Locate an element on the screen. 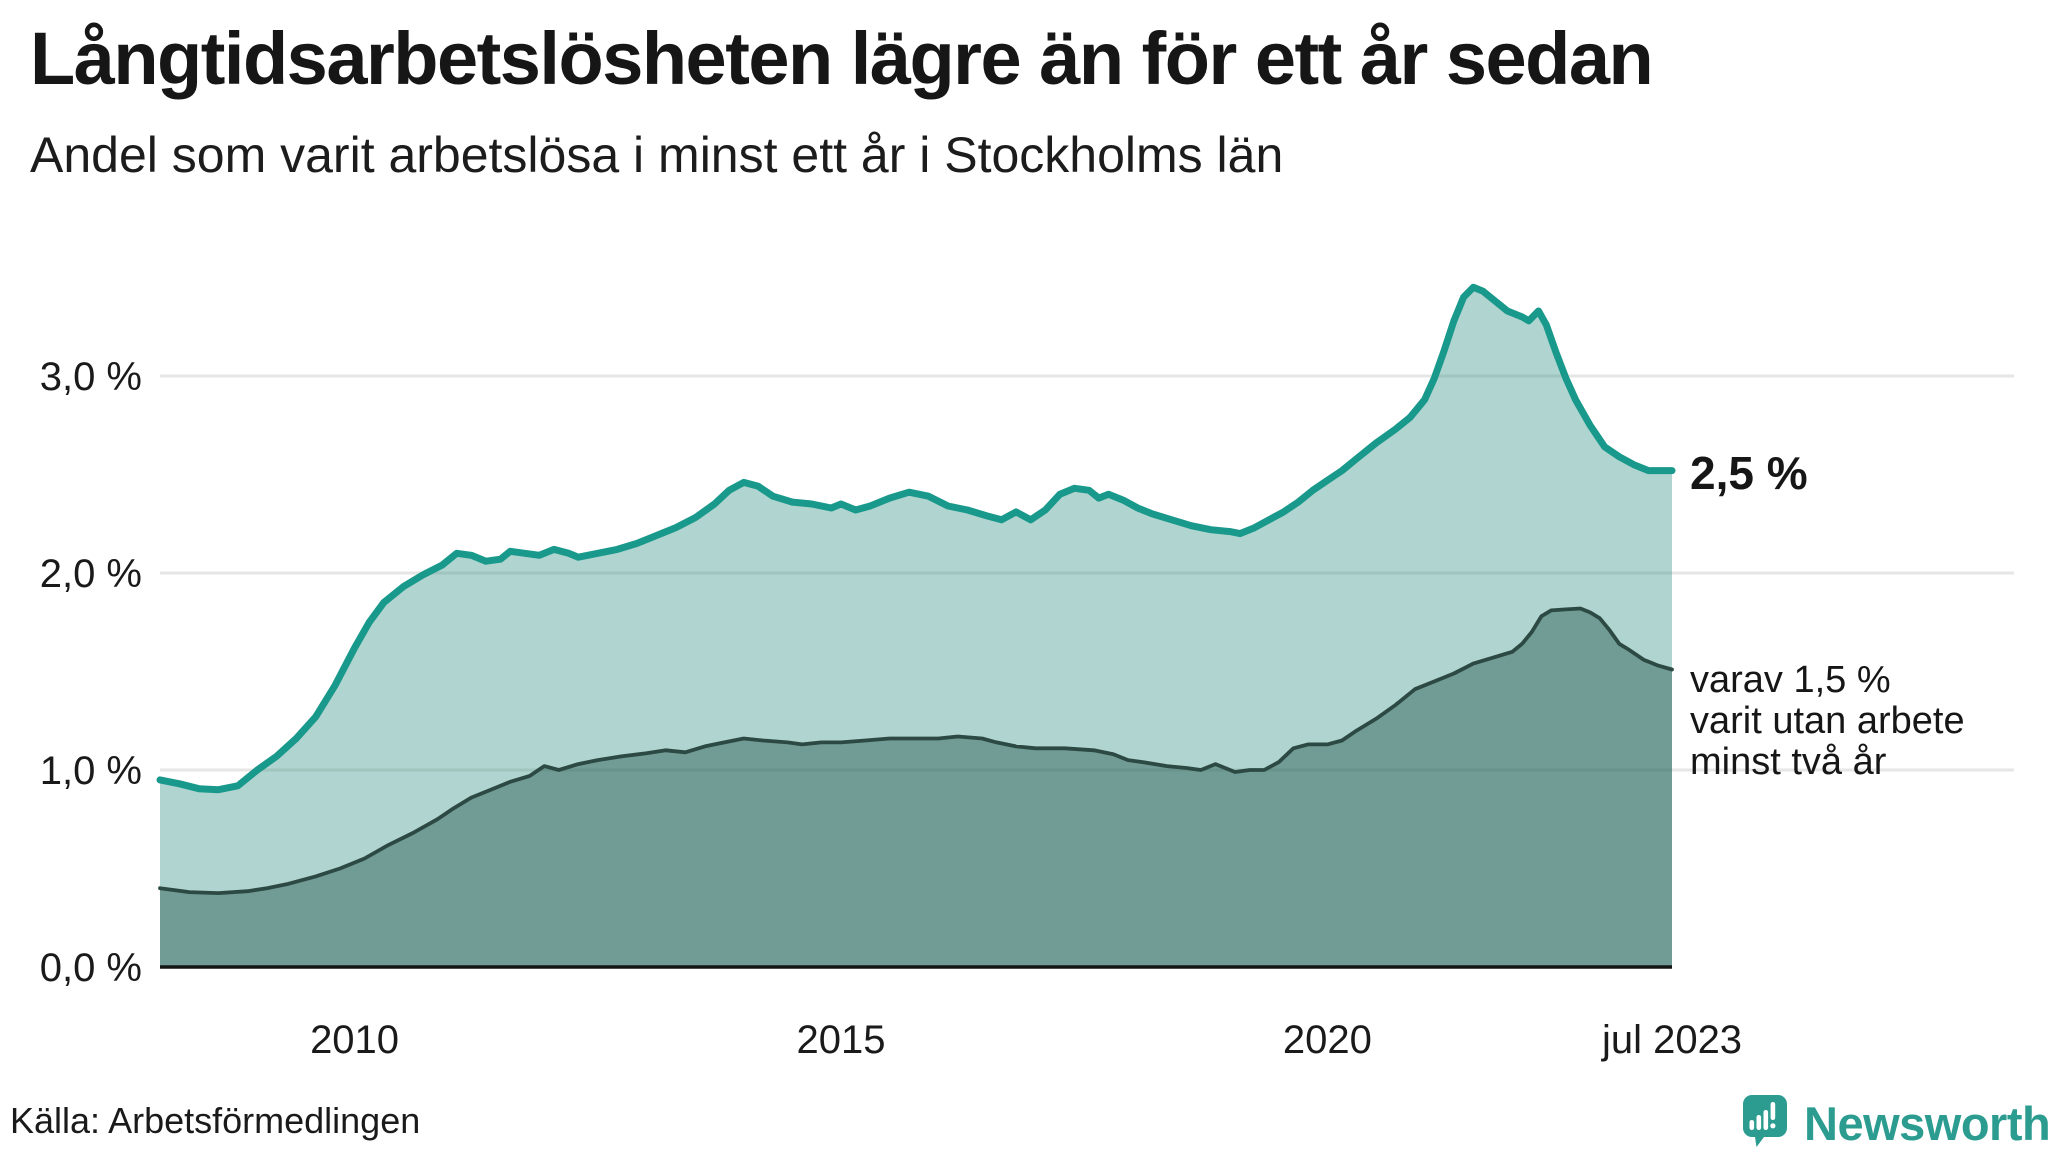  x-axis-label-2015: 2015 is located at coordinates (841, 1040).